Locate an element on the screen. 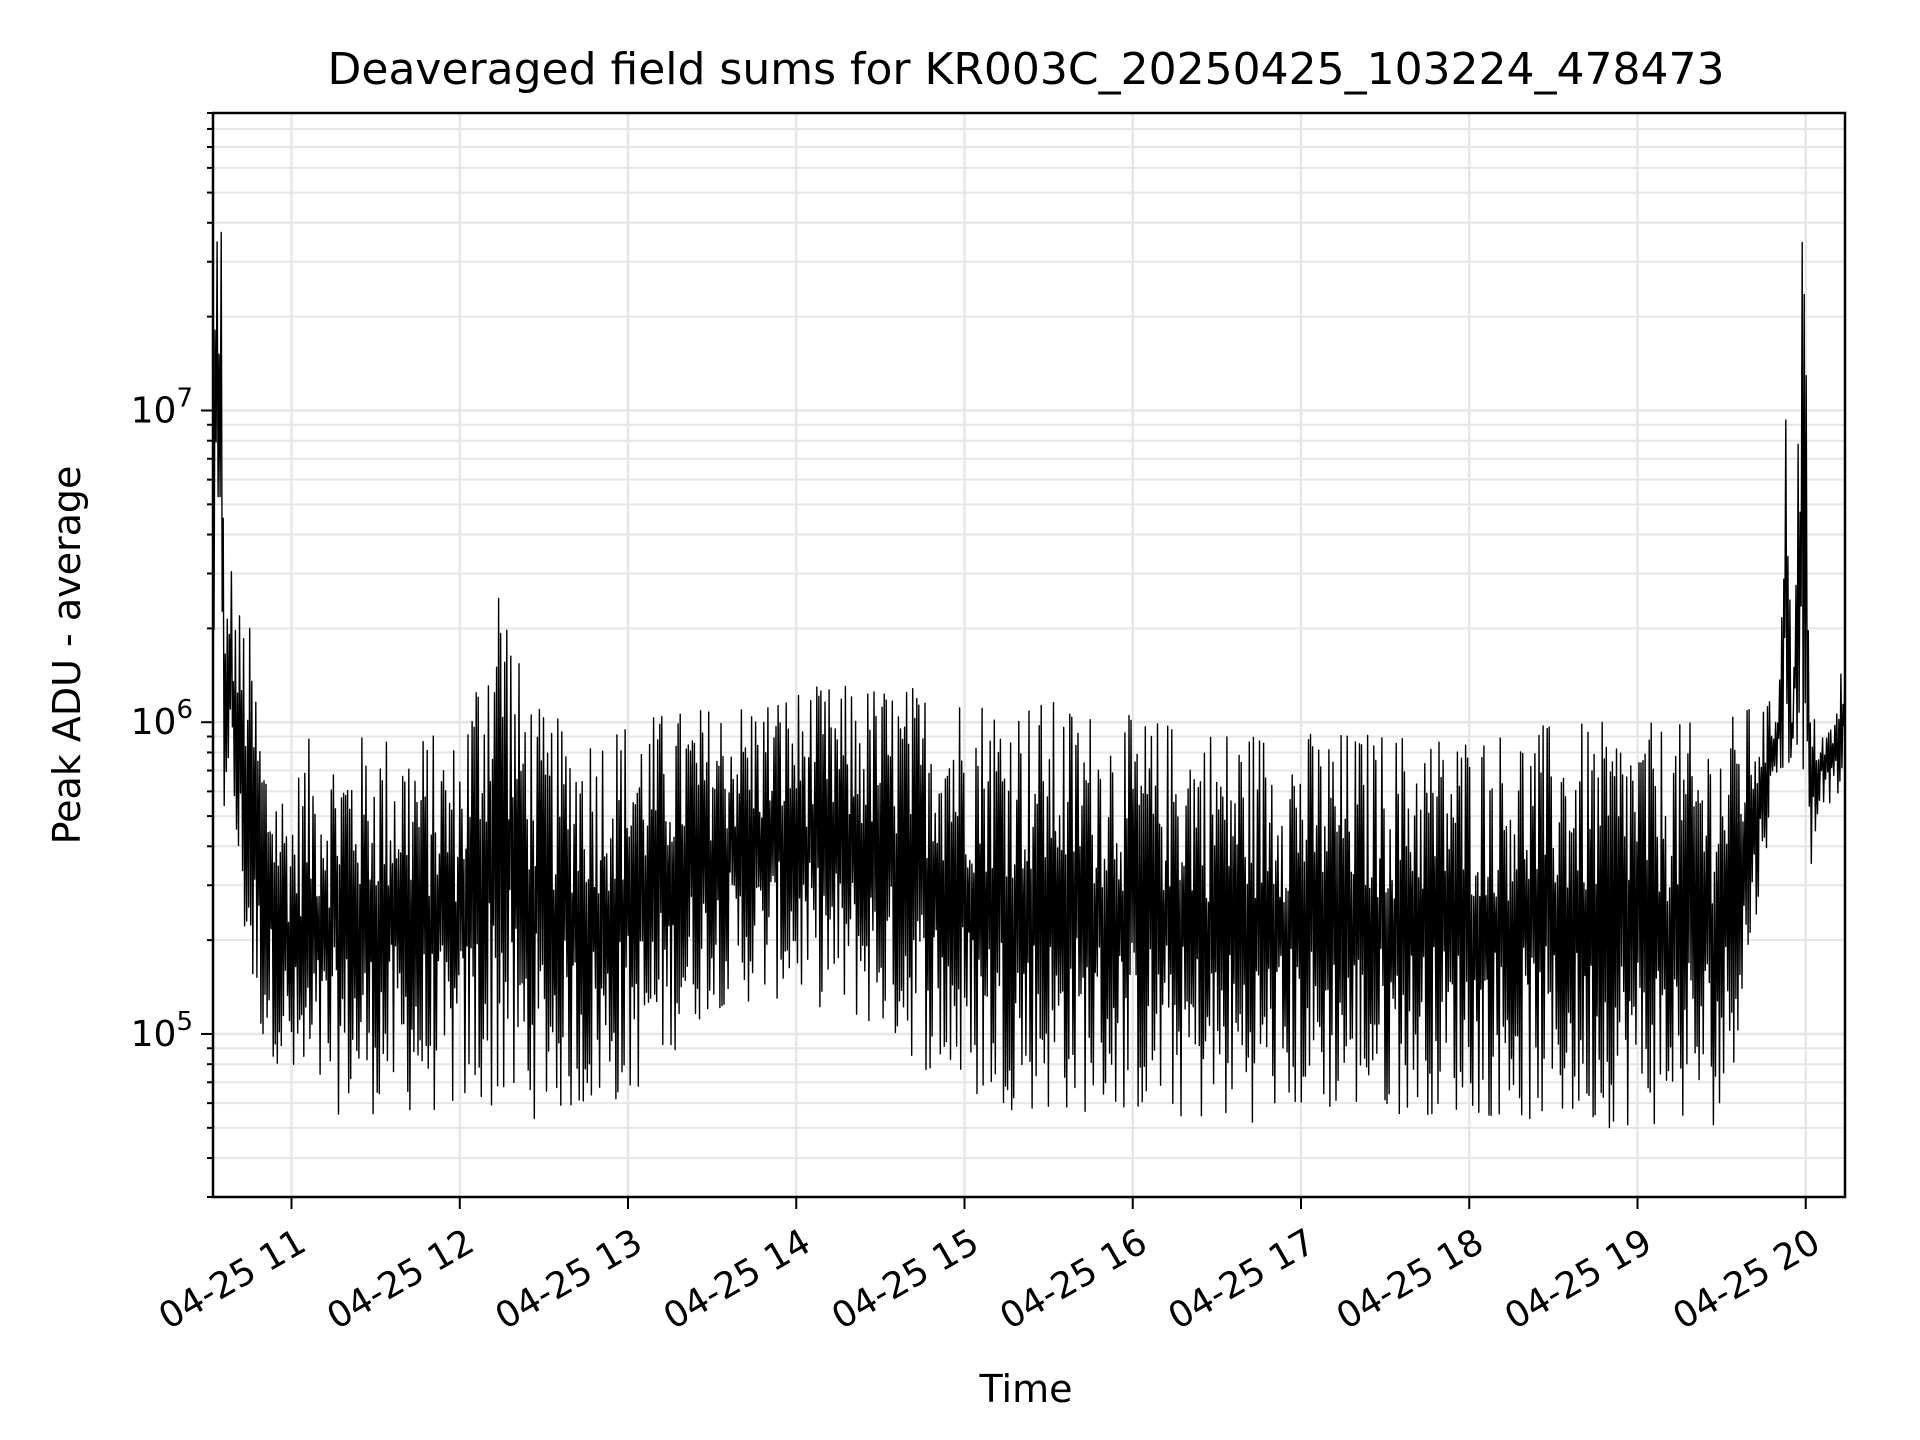 The height and width of the screenshot is (1440, 1920). x-axis-label: Time is located at coordinates (1026, 1389).